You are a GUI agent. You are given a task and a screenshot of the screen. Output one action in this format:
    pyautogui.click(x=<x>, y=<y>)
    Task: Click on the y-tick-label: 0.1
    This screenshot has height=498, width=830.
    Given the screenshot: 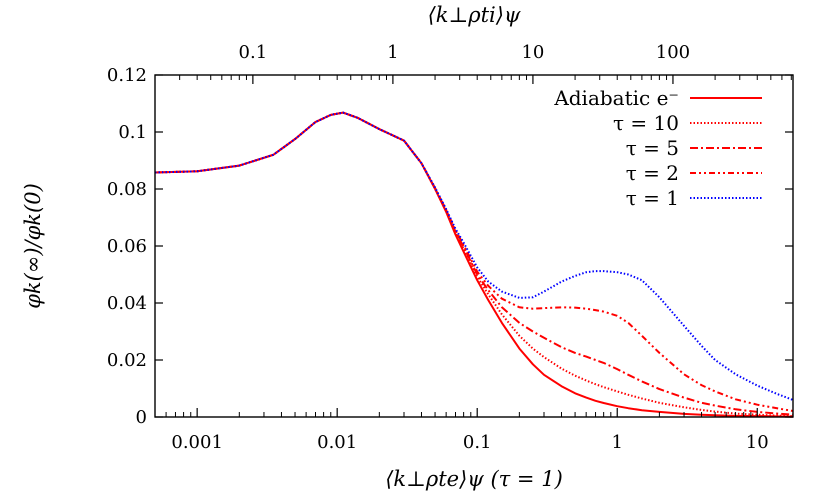 What is the action you would take?
    pyautogui.click(x=132, y=132)
    